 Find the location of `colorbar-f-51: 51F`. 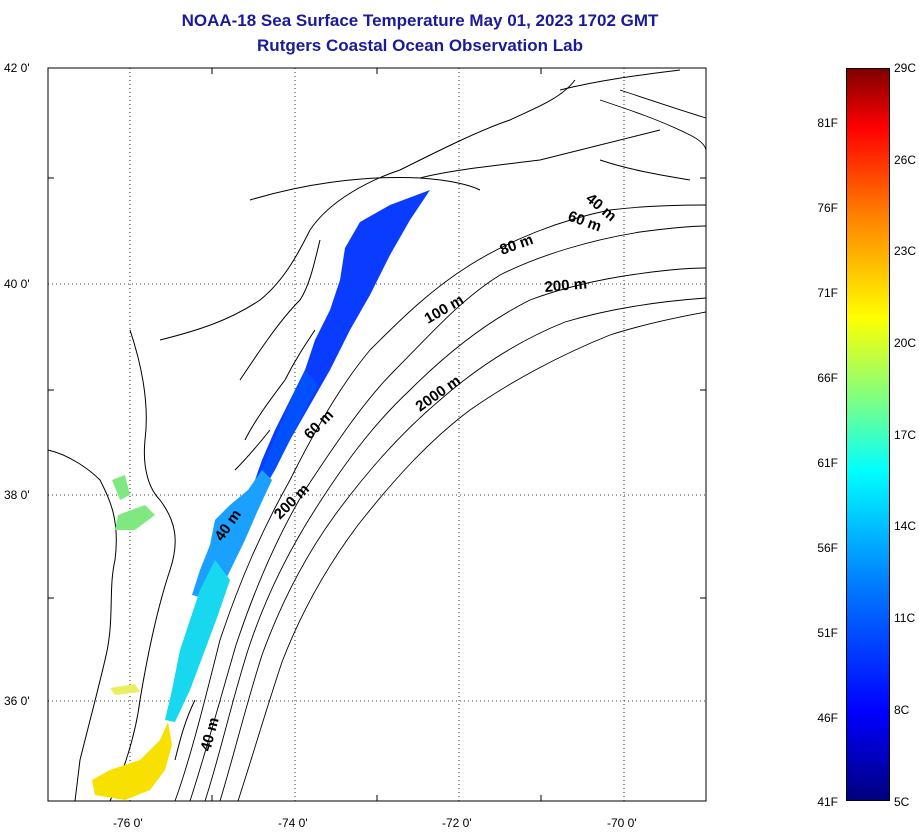

colorbar-f-51: 51F is located at coordinates (827, 633).